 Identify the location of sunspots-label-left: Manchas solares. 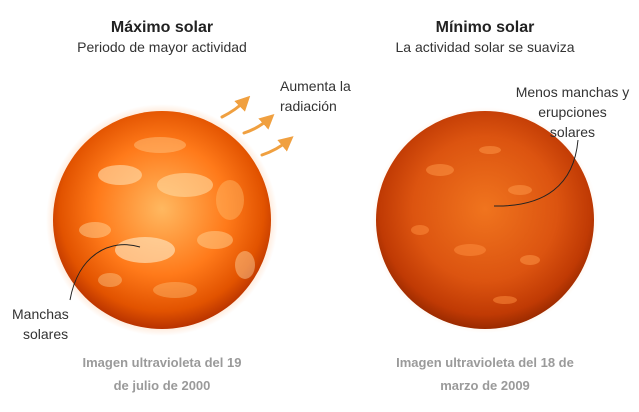
(40, 324).